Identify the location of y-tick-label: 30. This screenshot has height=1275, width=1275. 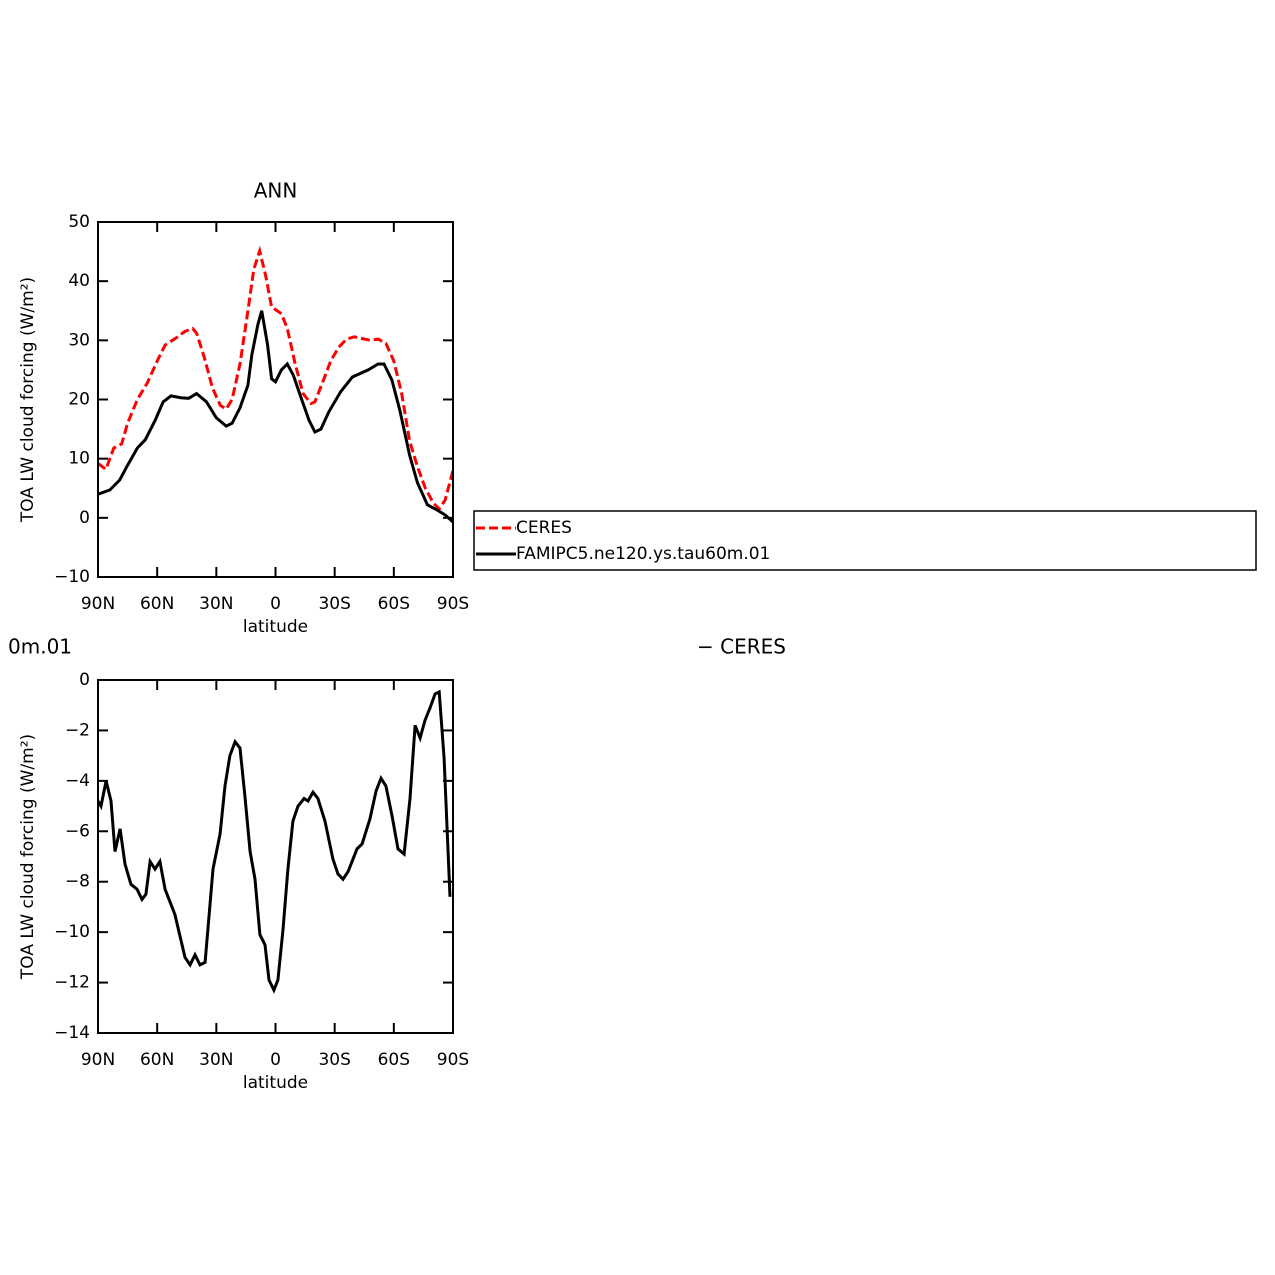
(79, 340).